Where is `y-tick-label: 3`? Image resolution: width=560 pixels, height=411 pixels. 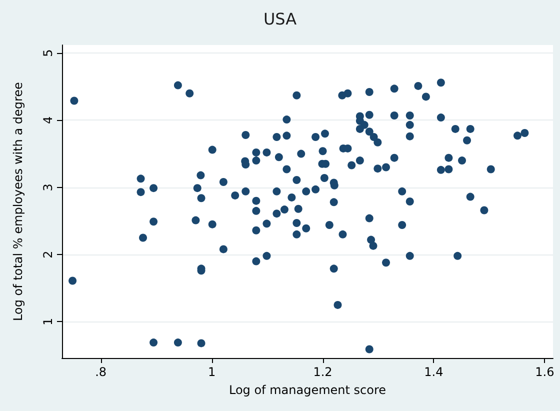
y-tick-label: 3 is located at coordinates (48, 188).